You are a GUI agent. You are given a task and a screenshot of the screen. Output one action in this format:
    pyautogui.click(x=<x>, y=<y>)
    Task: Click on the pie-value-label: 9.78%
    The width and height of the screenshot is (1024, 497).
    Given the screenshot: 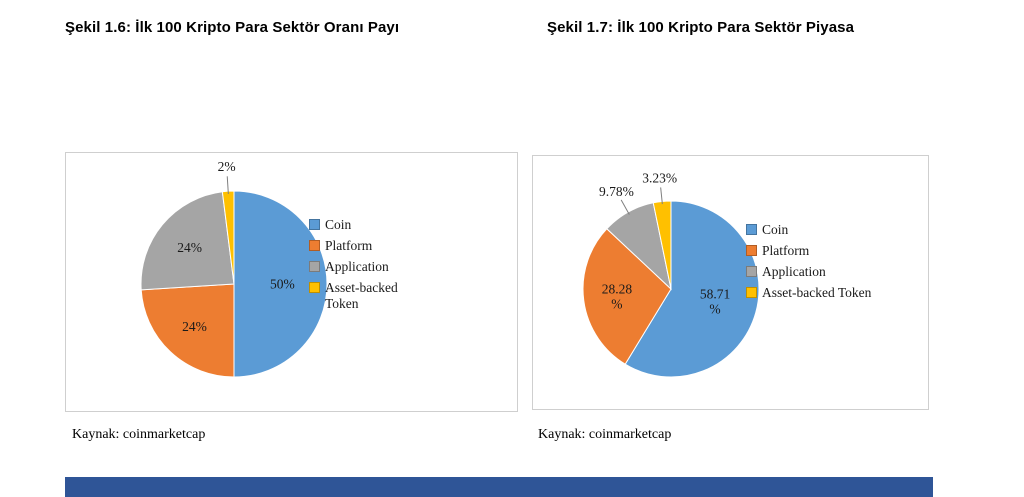 What is the action you would take?
    pyautogui.click(x=616, y=191)
    